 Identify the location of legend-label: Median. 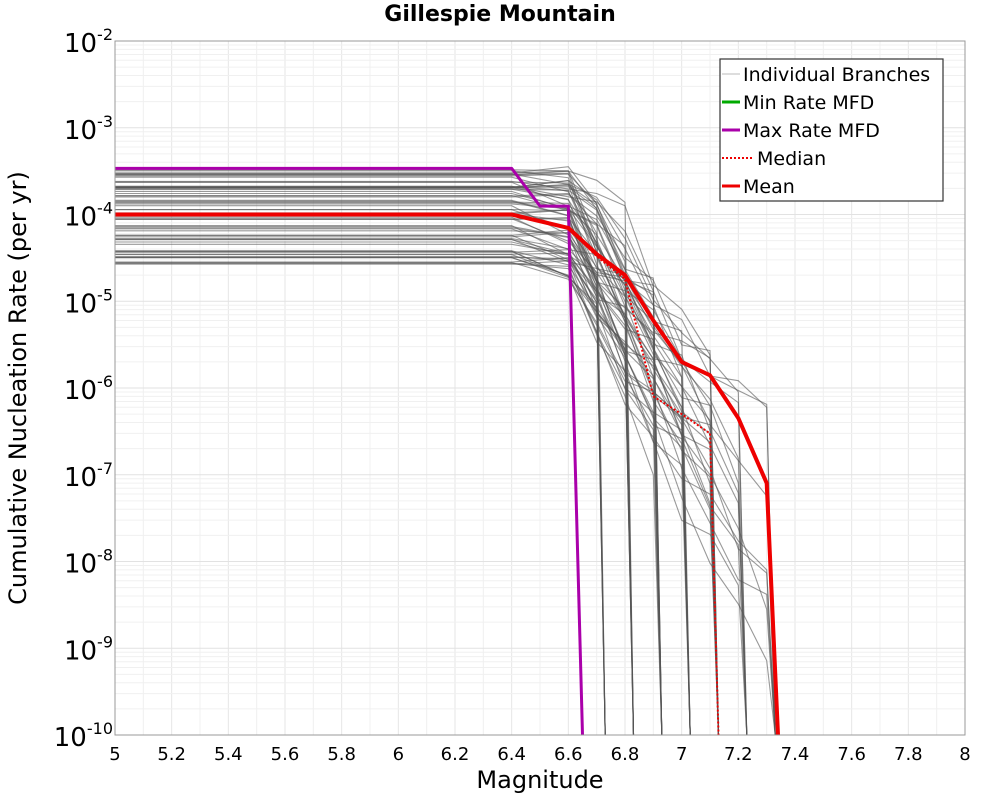
(791, 159).